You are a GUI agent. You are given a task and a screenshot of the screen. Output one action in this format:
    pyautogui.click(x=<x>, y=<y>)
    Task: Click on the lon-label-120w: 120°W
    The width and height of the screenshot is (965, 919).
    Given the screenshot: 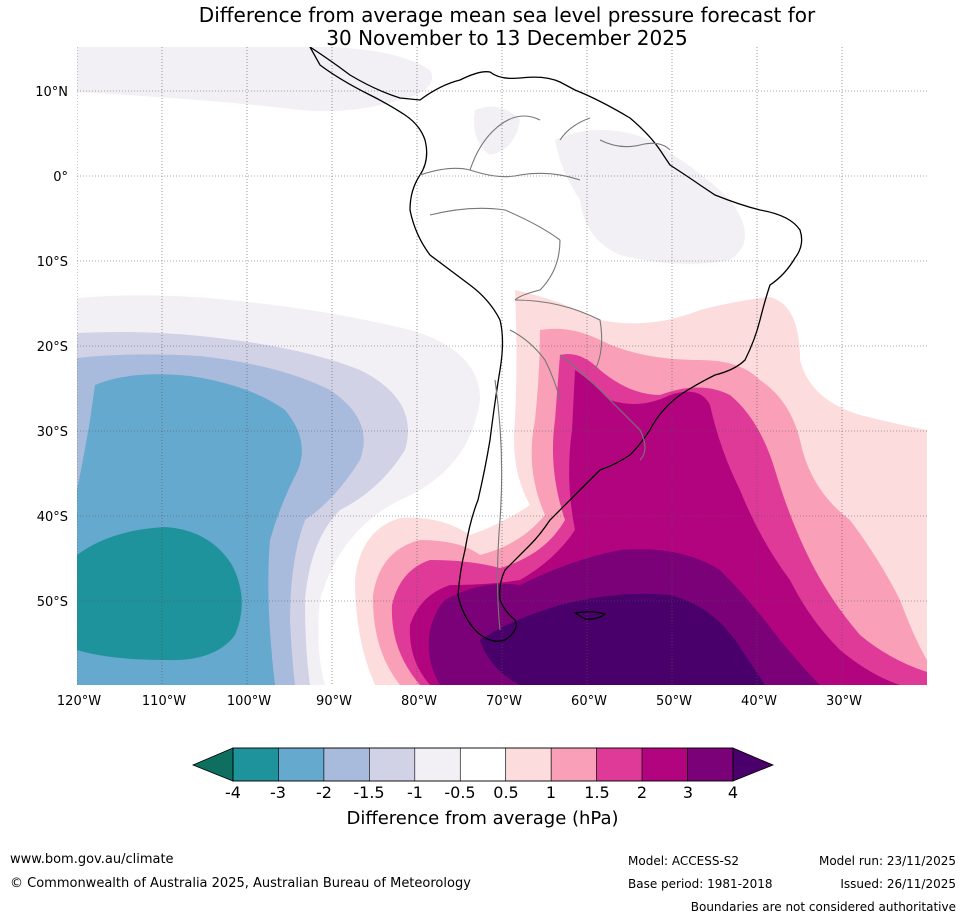 What is the action you would take?
    pyautogui.click(x=79, y=701)
    